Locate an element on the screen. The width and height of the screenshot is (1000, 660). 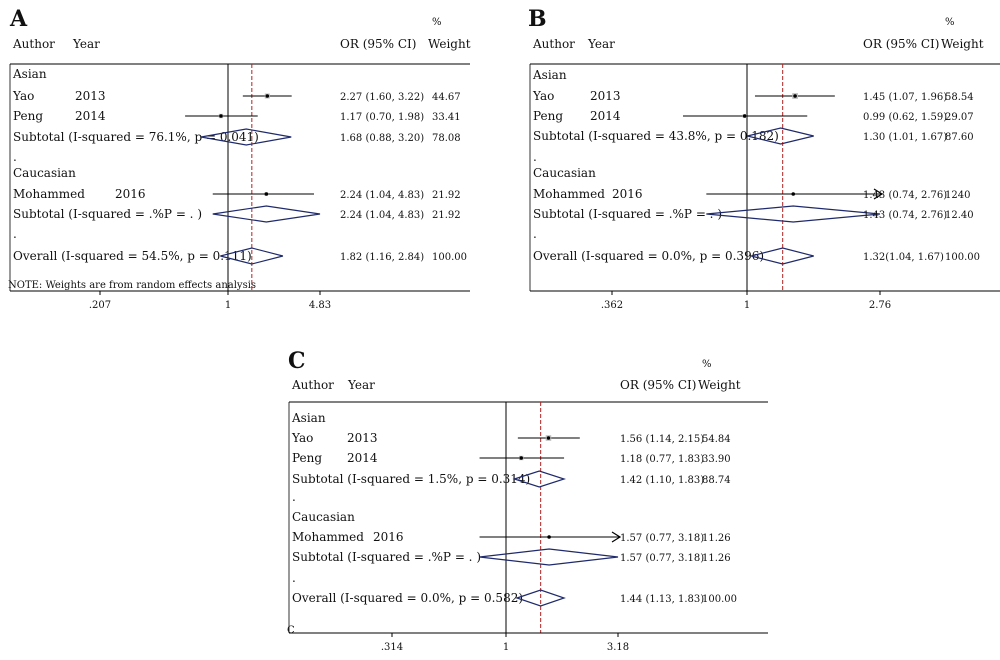
or-ci-text: 1.56 (1.14, 2.15) is located at coordinates (662, 439).